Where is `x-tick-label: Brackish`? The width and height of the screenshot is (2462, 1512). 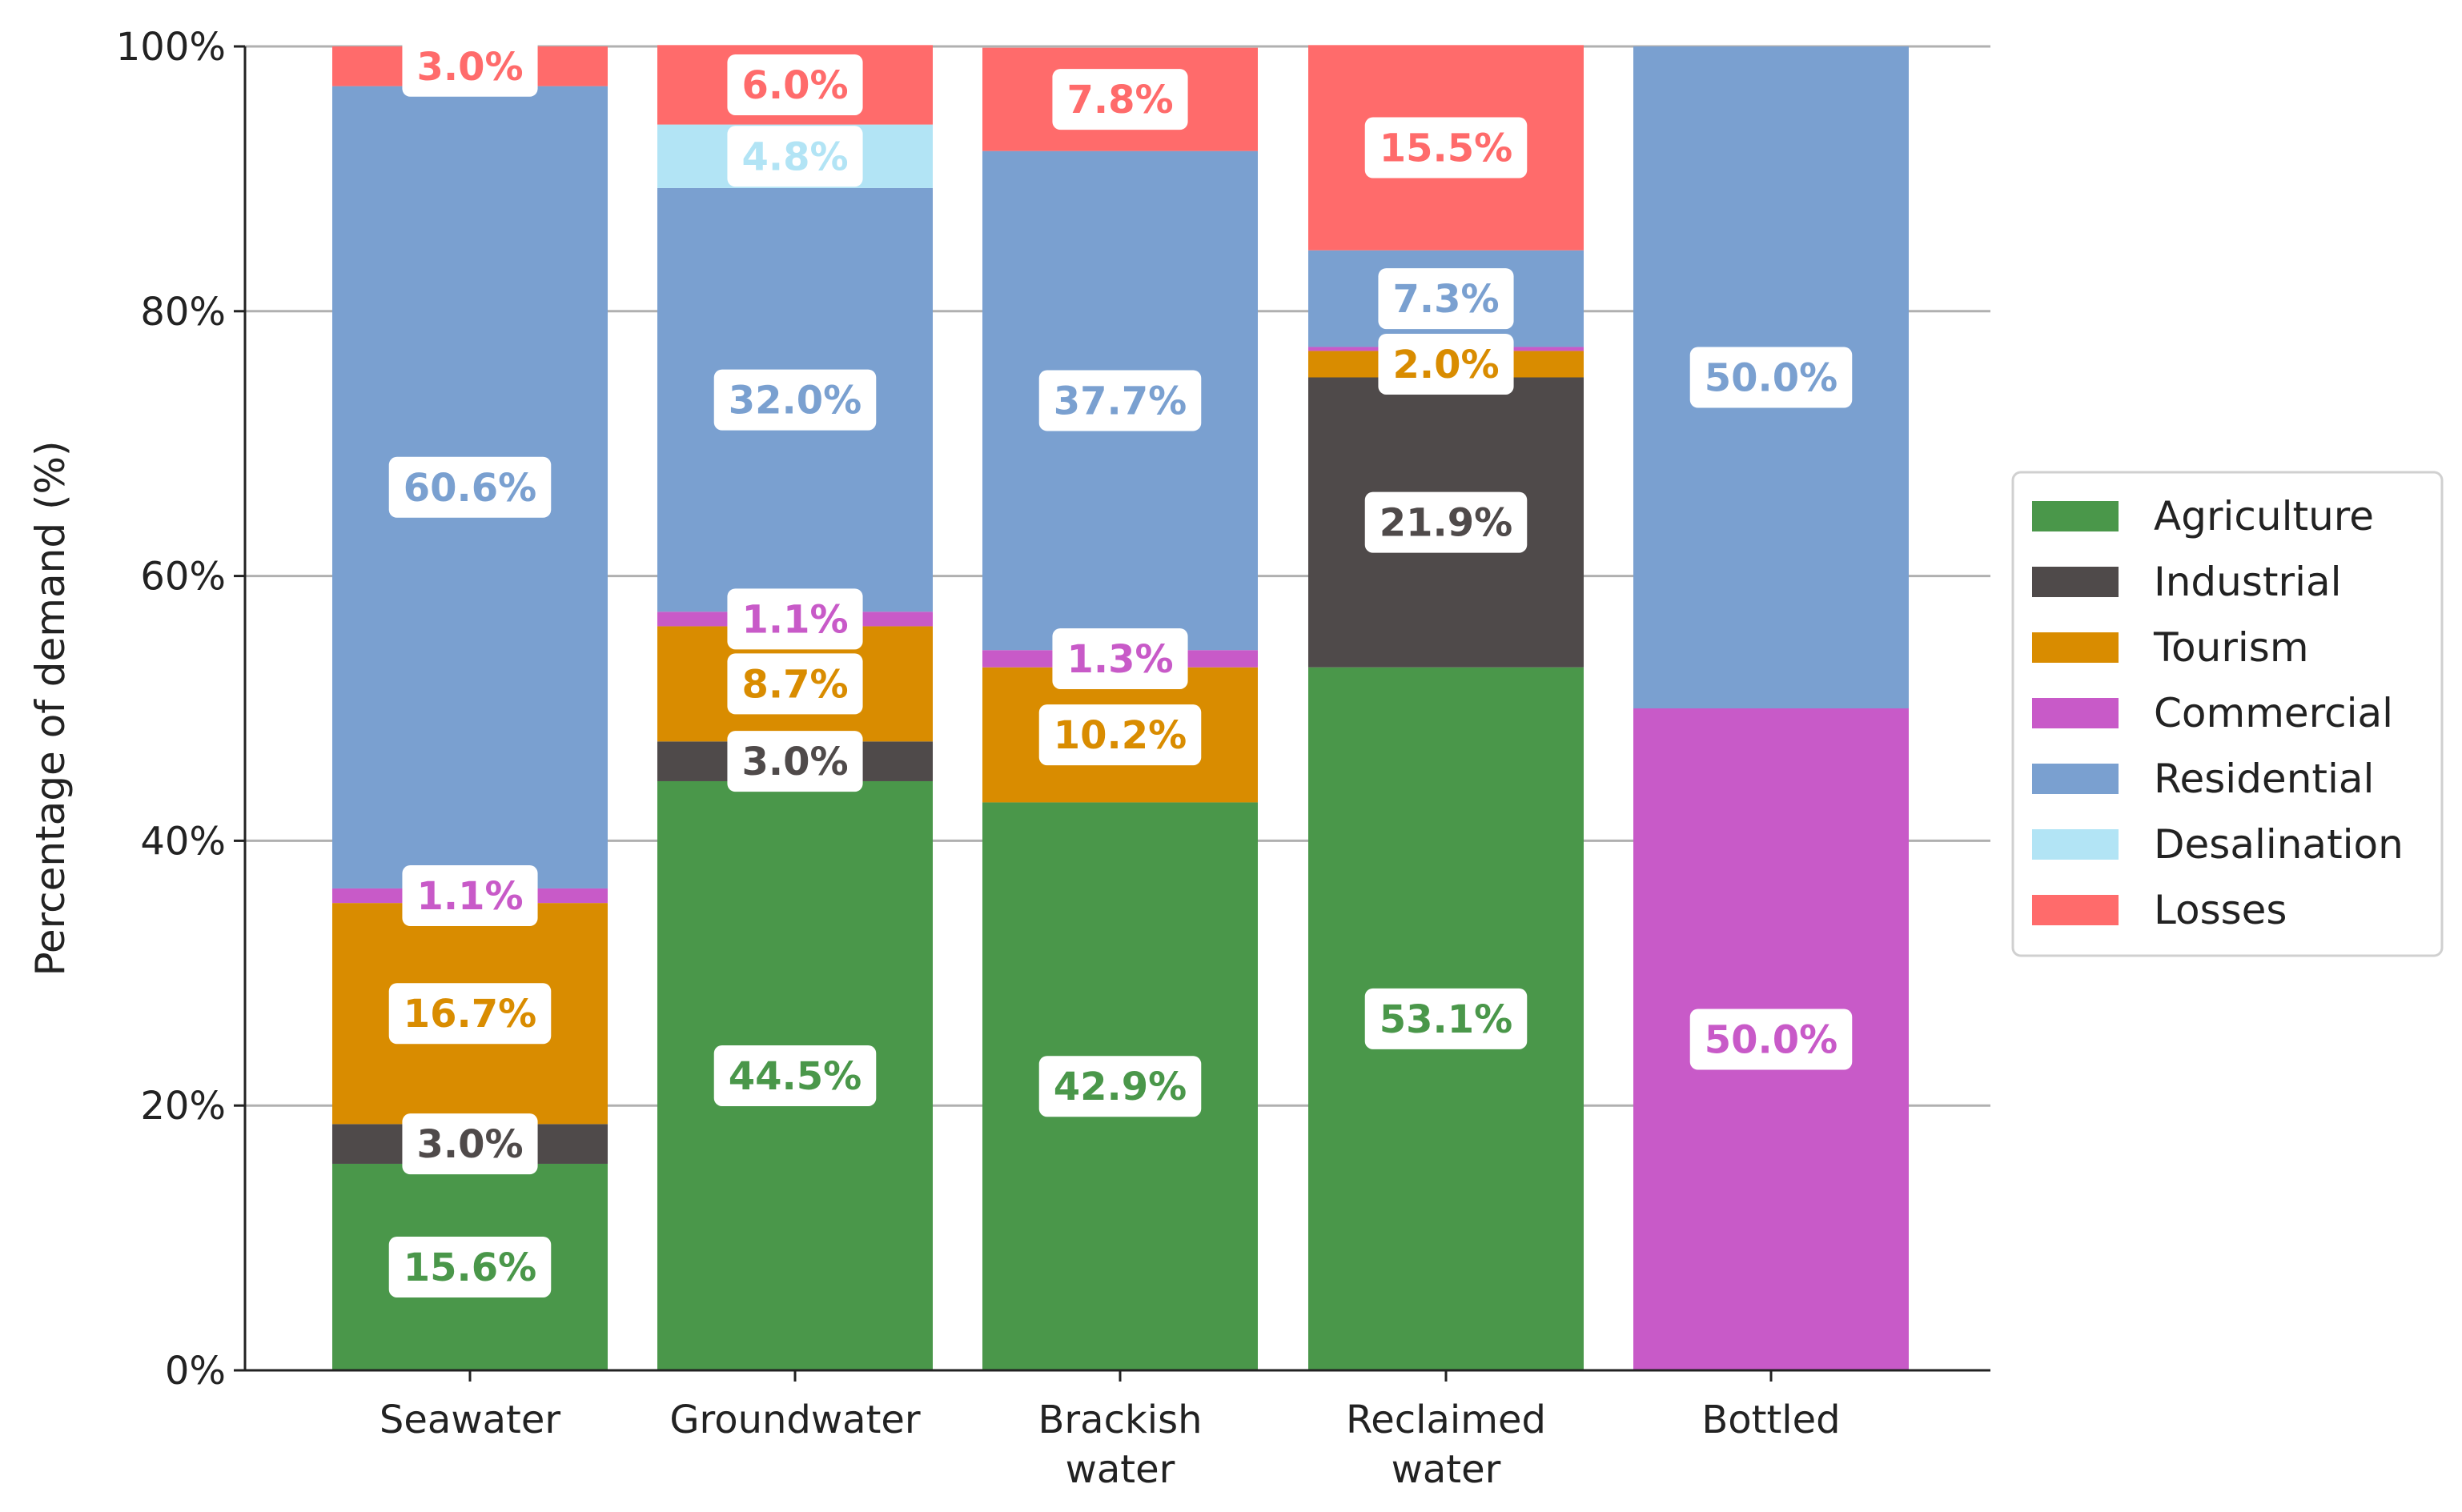 x-tick-label: Brackish is located at coordinates (1120, 1420).